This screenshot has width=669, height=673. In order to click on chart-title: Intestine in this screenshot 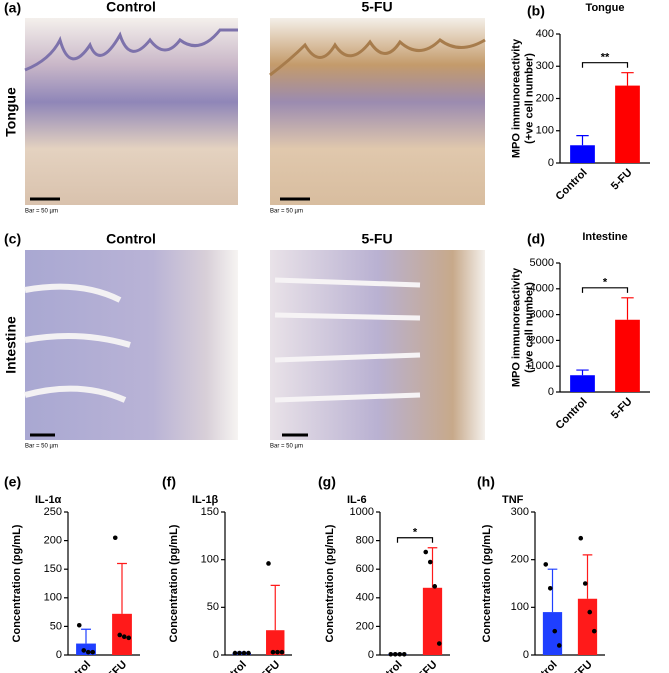, I will do `click(604, 237)`.